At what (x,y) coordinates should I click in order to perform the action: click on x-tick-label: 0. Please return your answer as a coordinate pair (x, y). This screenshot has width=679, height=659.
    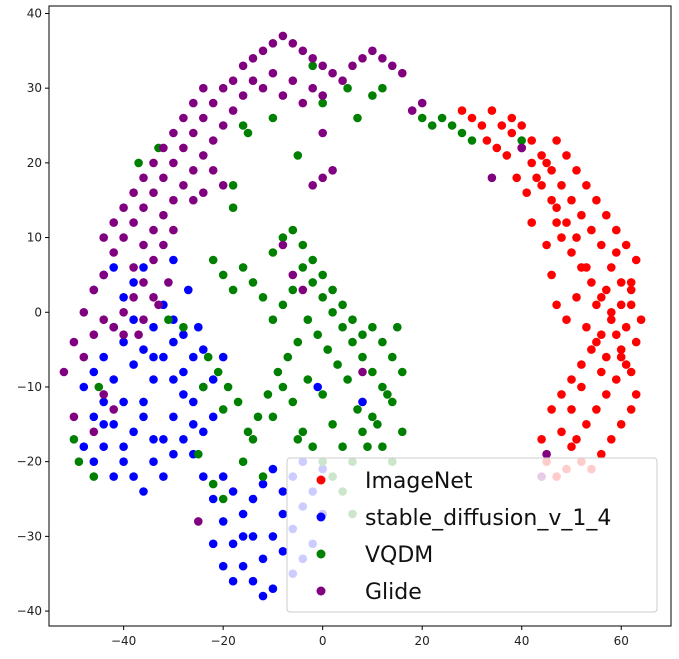
    Looking at the image, I should click on (323, 641).